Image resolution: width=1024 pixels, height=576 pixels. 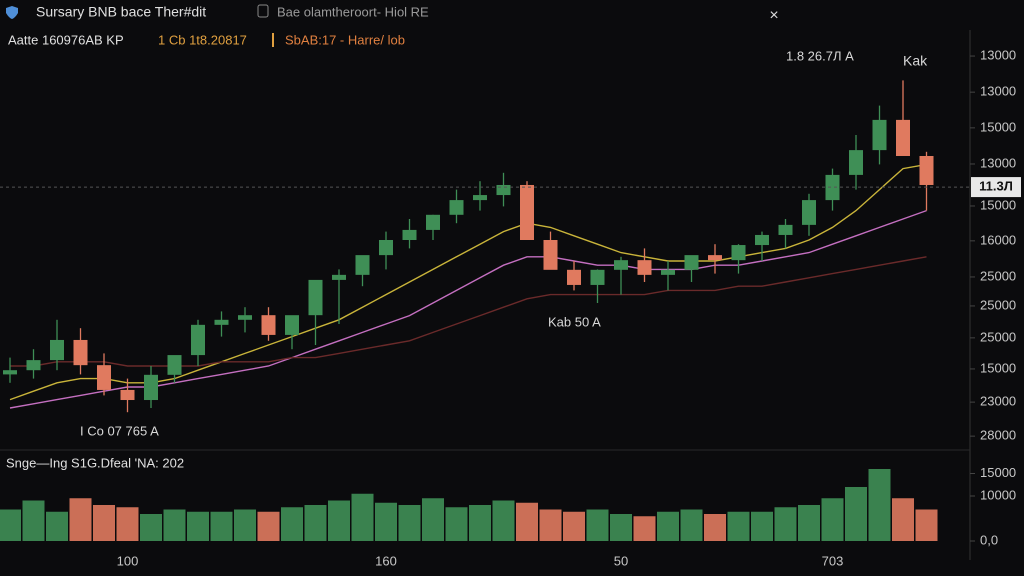 What do you see at coordinates (353, 11) in the screenshot?
I see `tab: Bae olamtheroort- Hiol RE` at bounding box center [353, 11].